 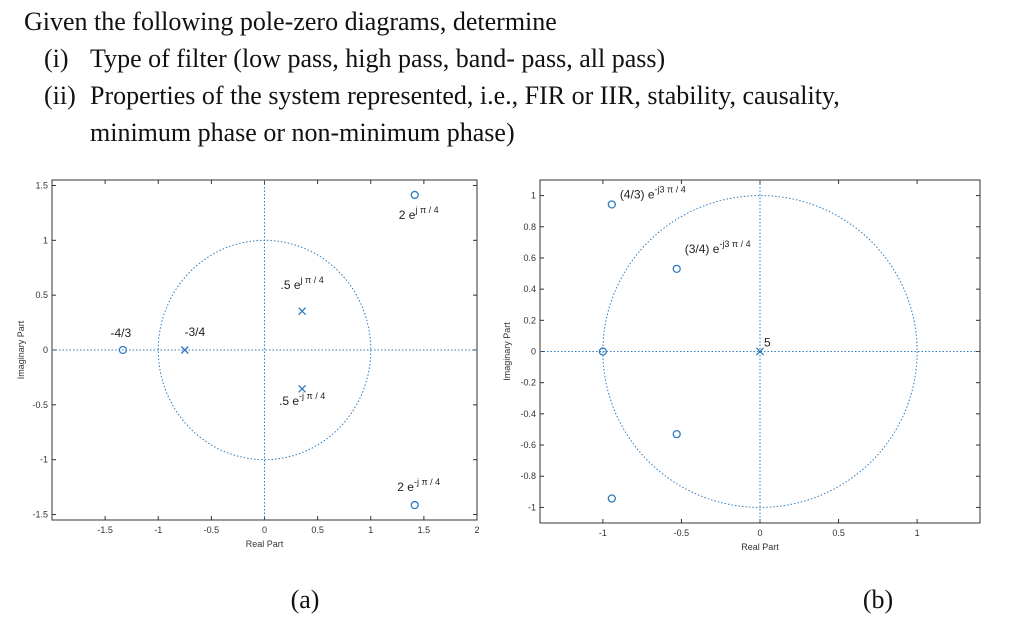 I want to click on annotation: .5 e-j π / 4, so click(x=302, y=399).